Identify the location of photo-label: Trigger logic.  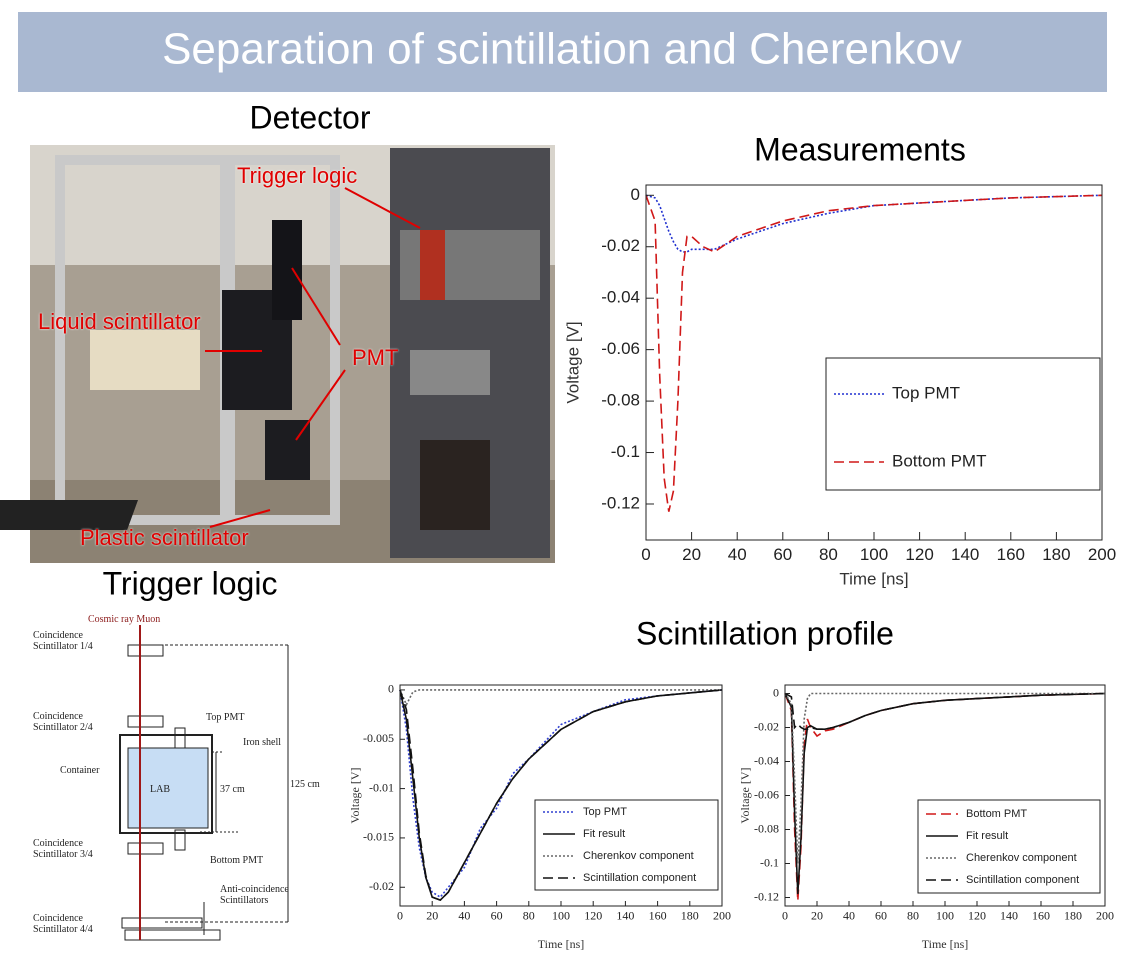
(297, 175).